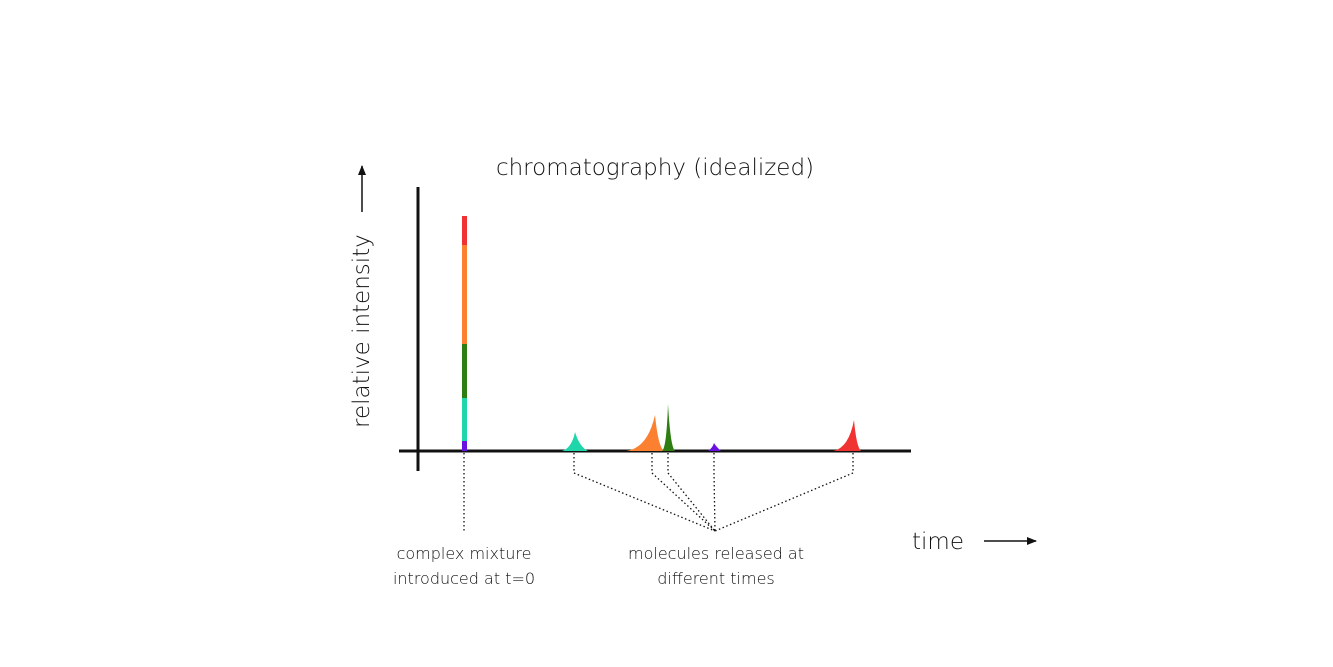 The width and height of the screenshot is (1333, 667). What do you see at coordinates (847, 435) in the screenshot?
I see `peak-red` at bounding box center [847, 435].